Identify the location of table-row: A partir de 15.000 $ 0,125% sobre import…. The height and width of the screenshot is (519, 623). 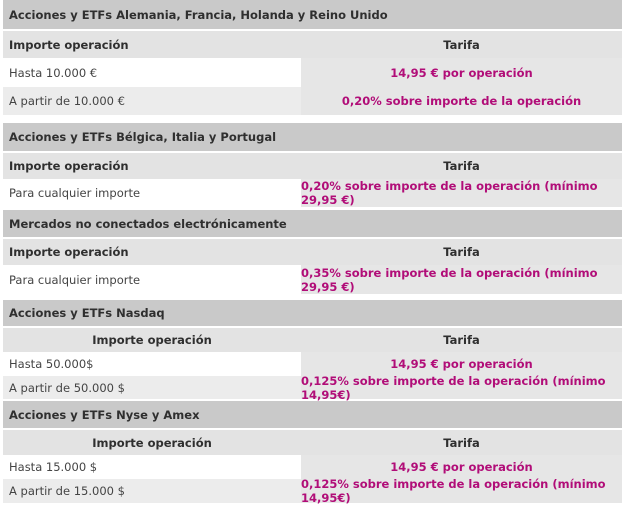
(312, 491).